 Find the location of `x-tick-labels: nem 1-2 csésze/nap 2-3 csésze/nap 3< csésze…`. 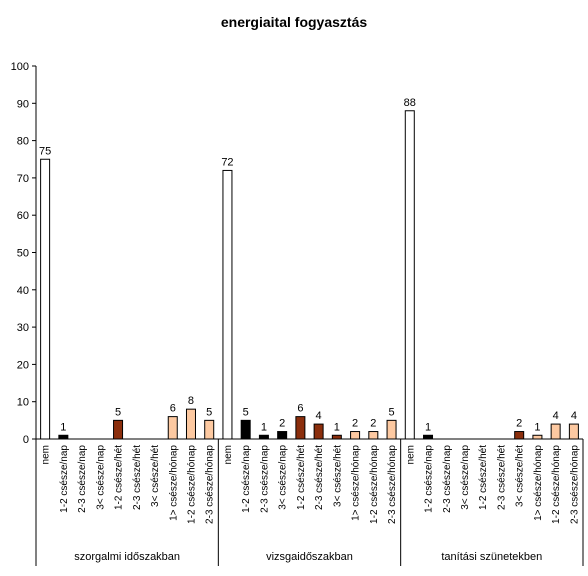

x-tick-labels: nem 1-2 csésze/nap 2-3 csésze/nap 3< csésze… is located at coordinates (311, 484).